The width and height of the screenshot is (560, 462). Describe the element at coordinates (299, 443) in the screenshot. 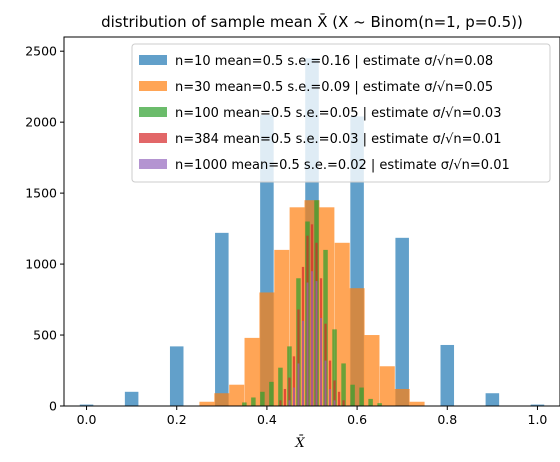

I see `x-axis-label: X̄` at that location.